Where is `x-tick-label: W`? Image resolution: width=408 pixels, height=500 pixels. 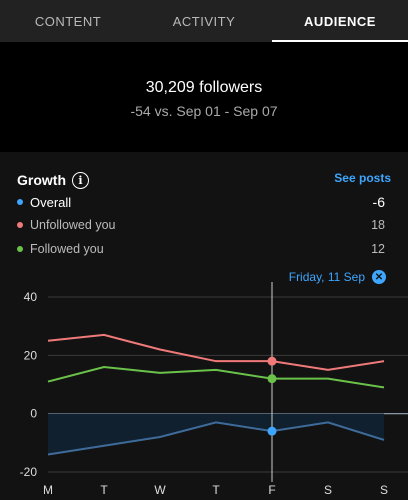 x-tick-label: W is located at coordinates (160, 490).